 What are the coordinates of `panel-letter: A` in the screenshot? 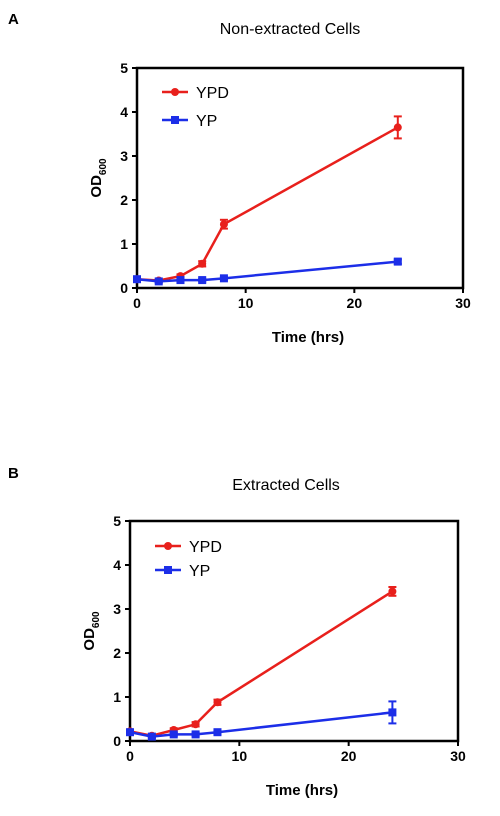 It's located at (13, 19).